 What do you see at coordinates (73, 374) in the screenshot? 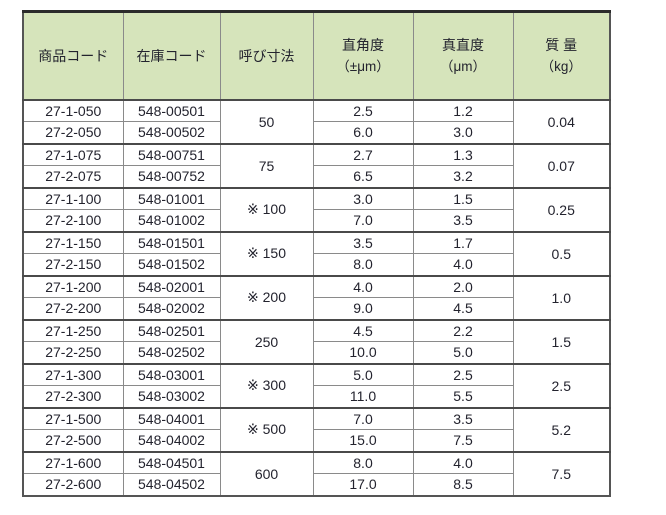
I see `cell-product-code: 27-1-300` at bounding box center [73, 374].